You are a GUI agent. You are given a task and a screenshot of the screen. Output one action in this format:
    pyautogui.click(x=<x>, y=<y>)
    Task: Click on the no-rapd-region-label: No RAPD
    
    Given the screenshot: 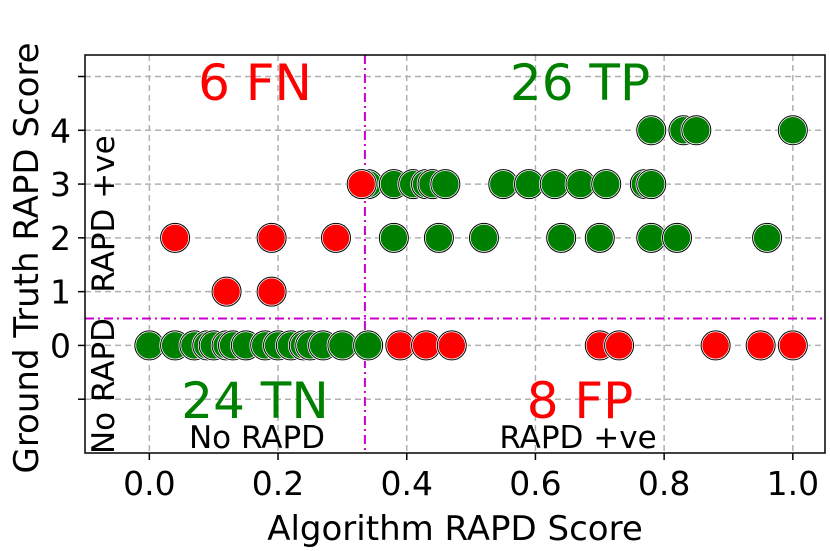 What is the action you would take?
    pyautogui.click(x=257, y=438)
    